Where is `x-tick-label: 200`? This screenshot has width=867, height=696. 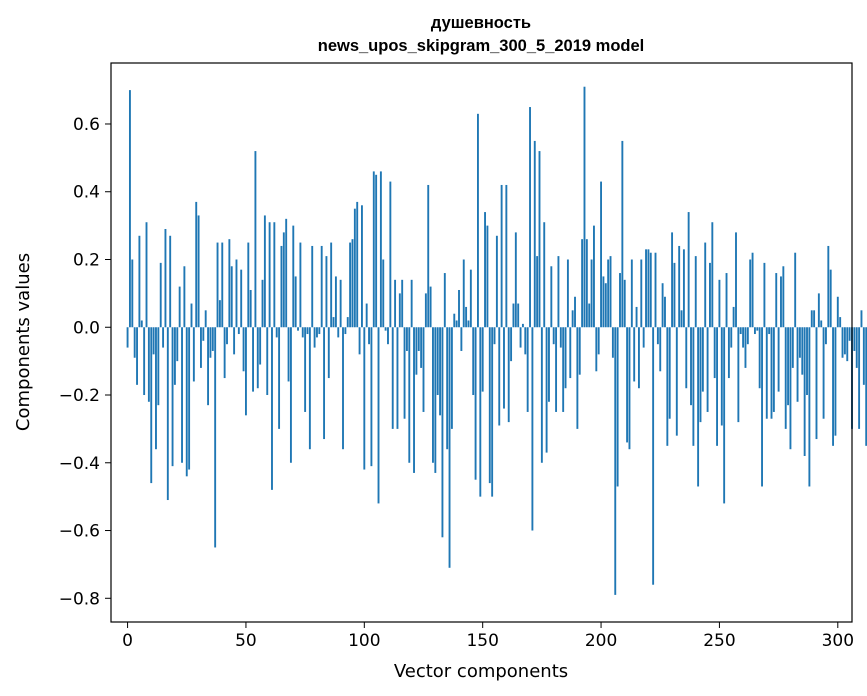 x-tick-label: 200 is located at coordinates (601, 641).